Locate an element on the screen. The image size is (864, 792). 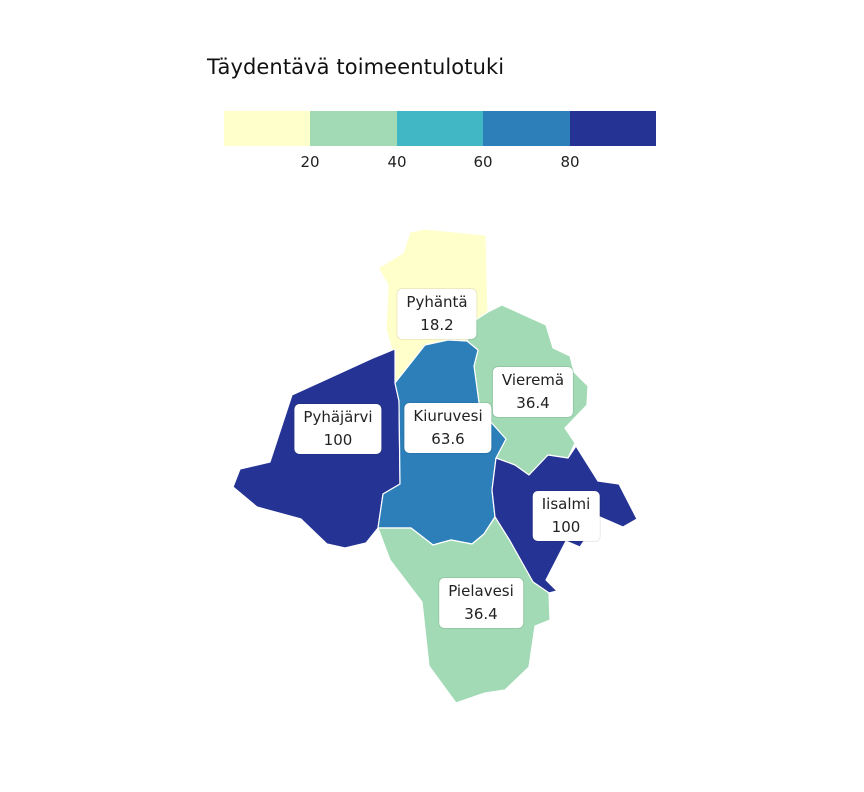
label-vierema: Vieremä 36.4 is located at coordinates (533, 392).